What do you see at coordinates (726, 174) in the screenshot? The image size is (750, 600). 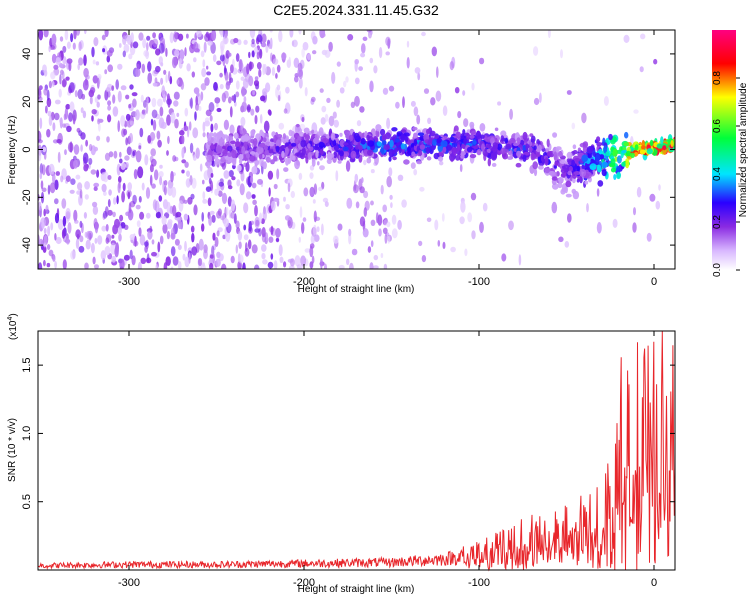 I see `colorbar-ticks: 0.0 0.2 0.4 0.6 0.8` at bounding box center [726, 174].